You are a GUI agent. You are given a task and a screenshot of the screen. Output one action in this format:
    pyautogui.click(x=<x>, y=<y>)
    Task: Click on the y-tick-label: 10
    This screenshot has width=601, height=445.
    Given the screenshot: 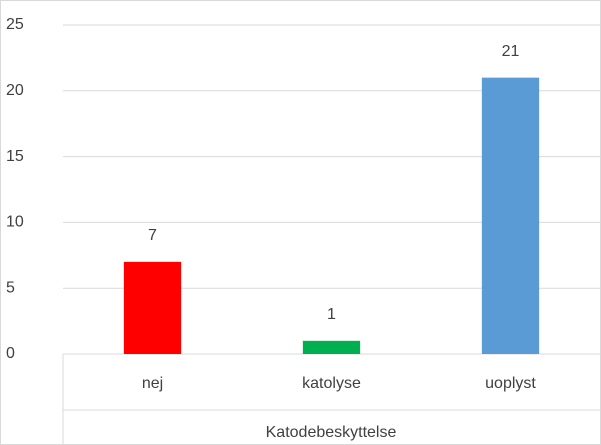 What is the action you would take?
    pyautogui.click(x=15, y=222)
    